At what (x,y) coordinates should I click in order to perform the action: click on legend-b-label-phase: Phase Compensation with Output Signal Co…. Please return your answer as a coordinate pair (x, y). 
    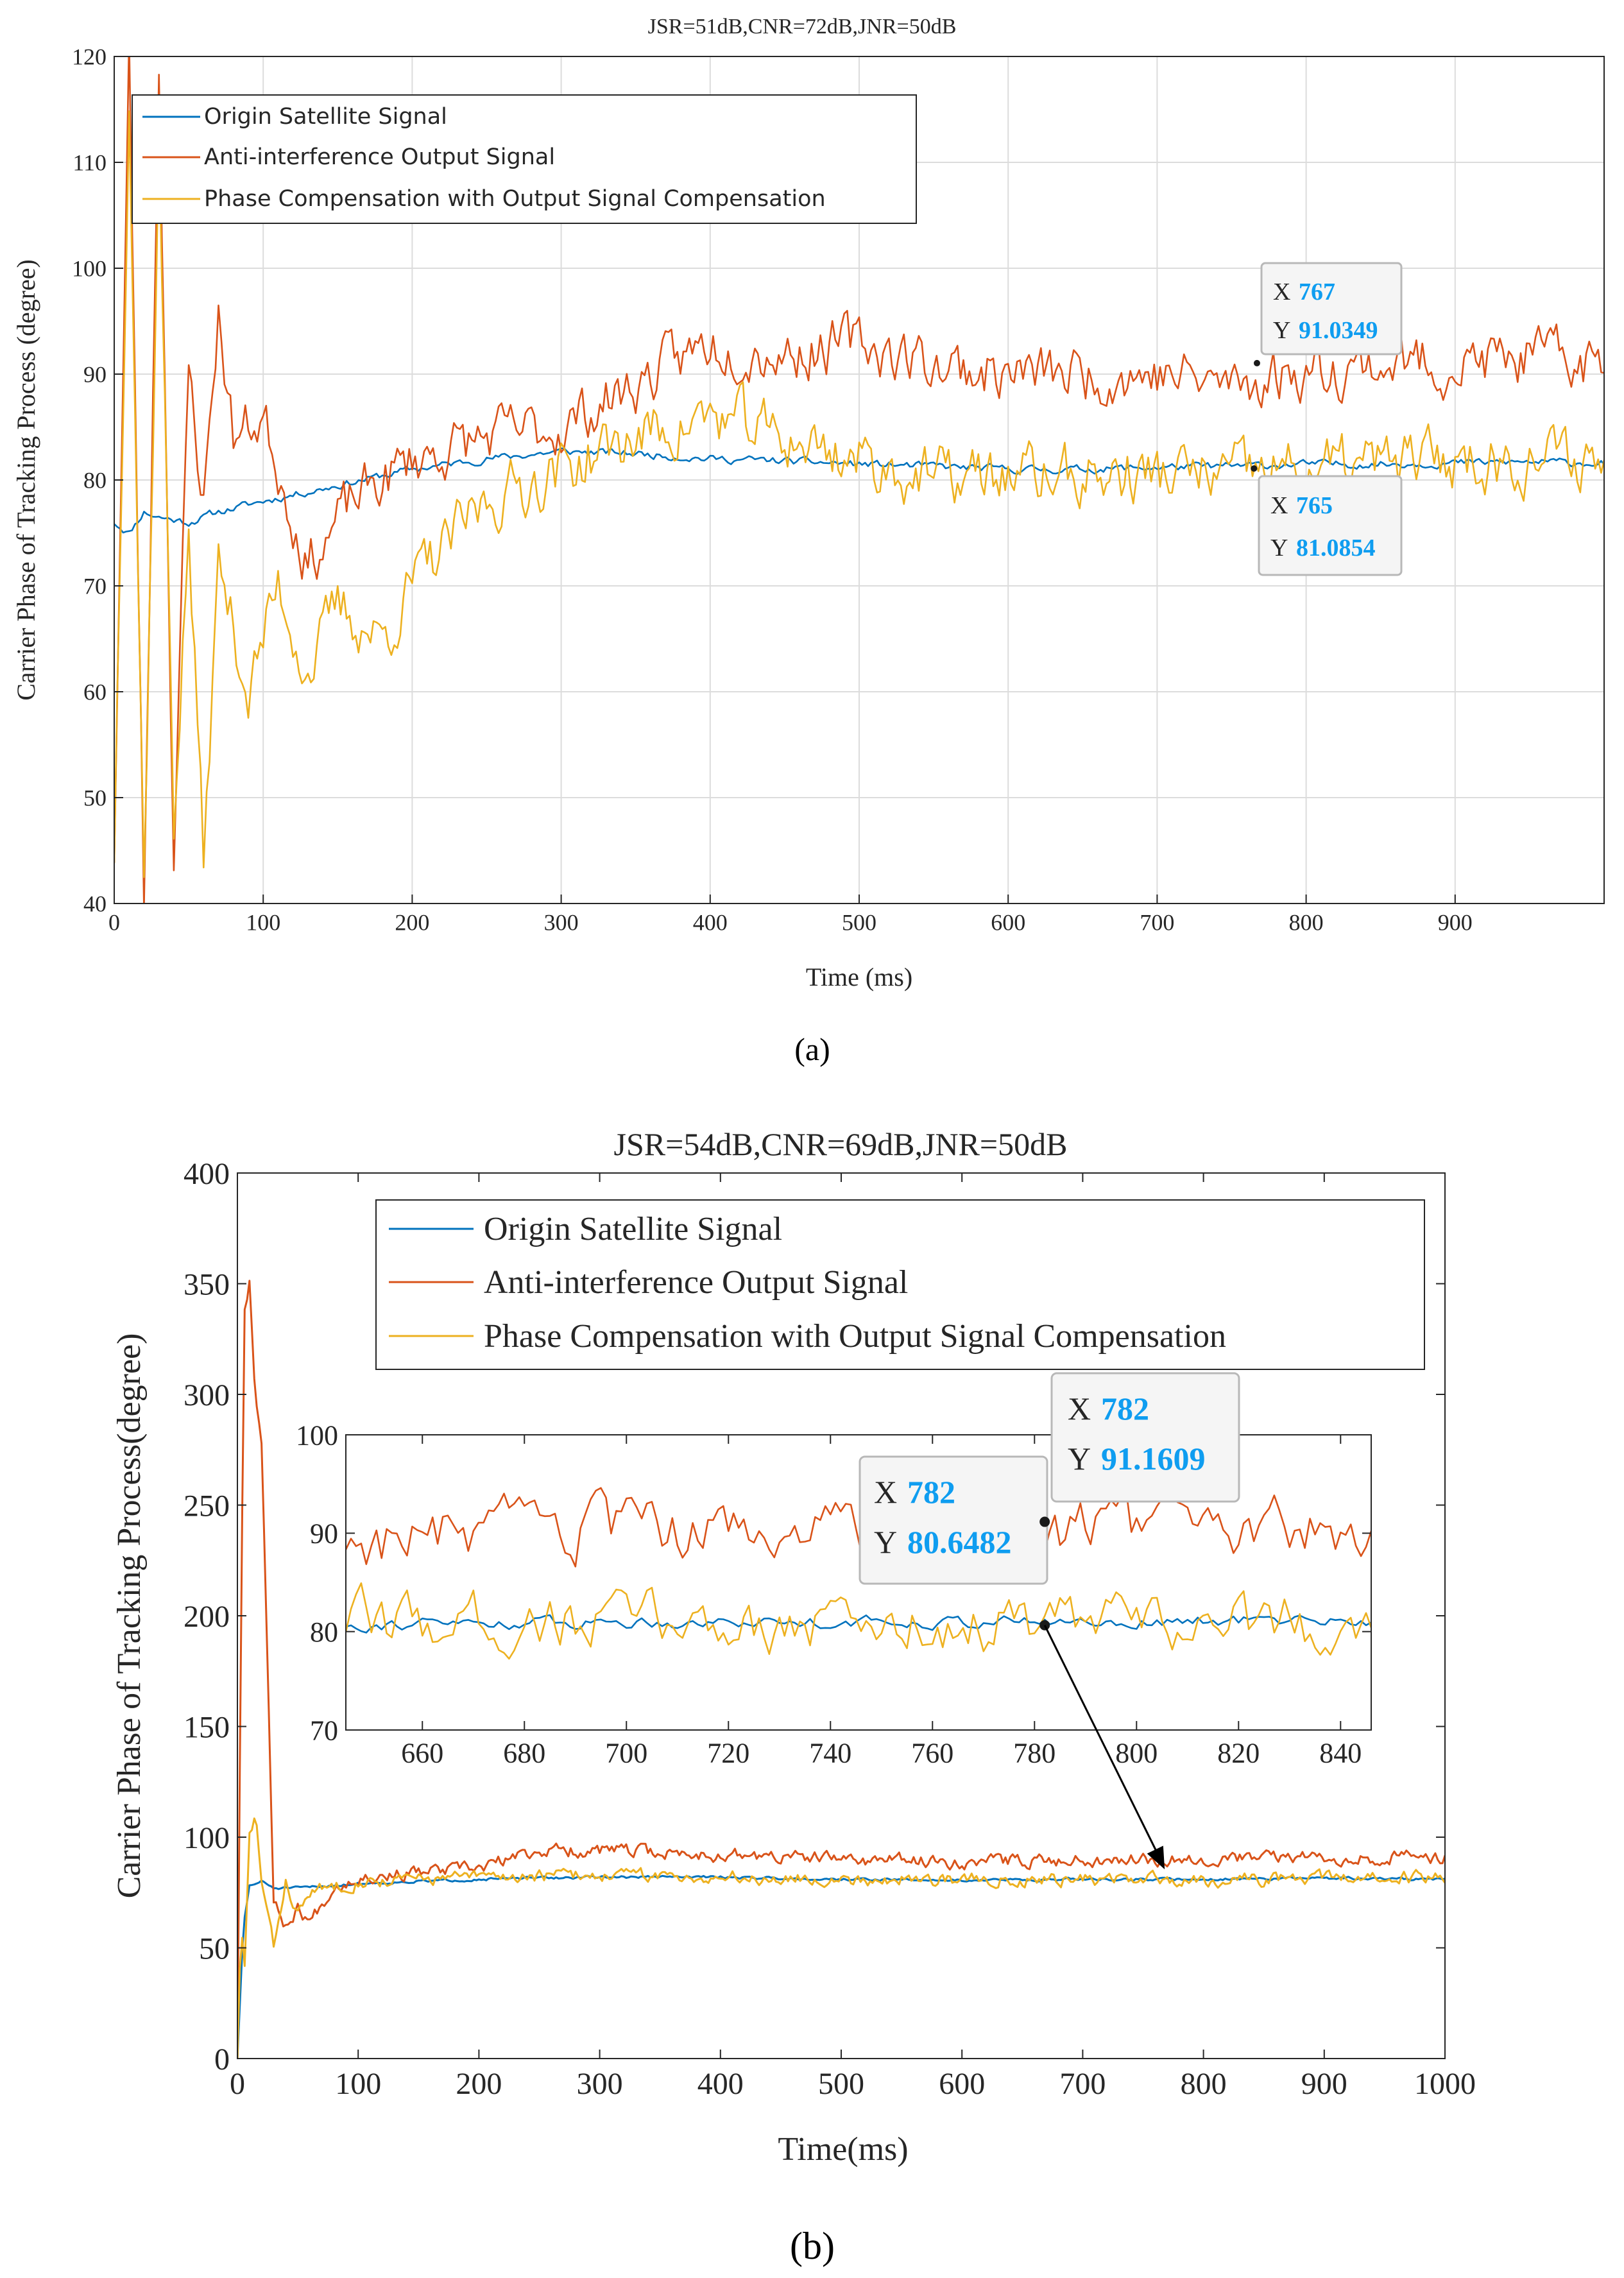
    Looking at the image, I should click on (855, 1337).